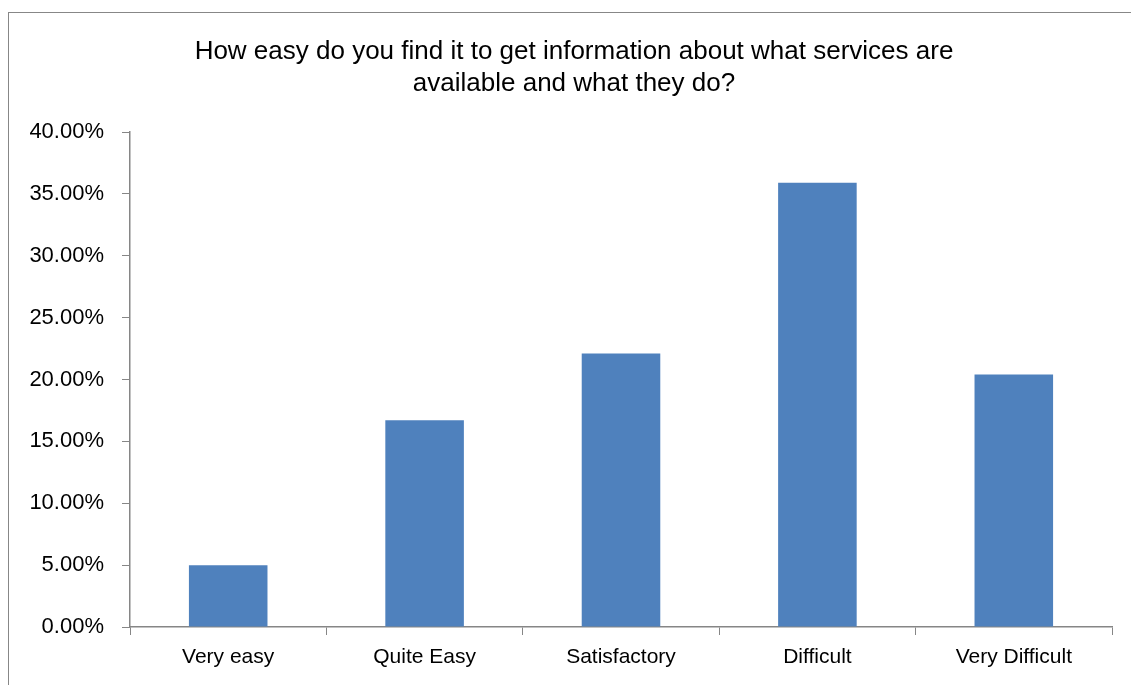 This screenshot has width=1132, height=686. I want to click on y-tick-label: 15.00%, so click(66, 440).